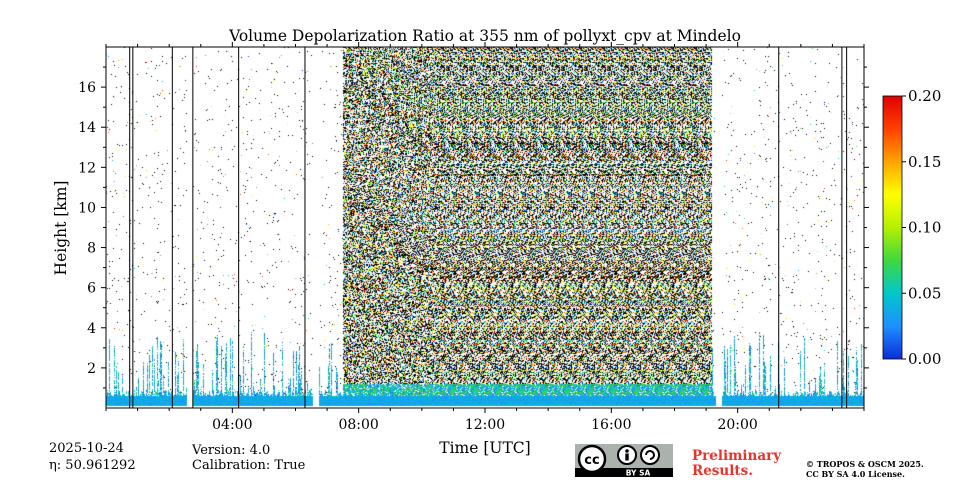 The width and height of the screenshot is (960, 480). What do you see at coordinates (924, 228) in the screenshot?
I see `colorbar-tick-label: 0.10` at bounding box center [924, 228].